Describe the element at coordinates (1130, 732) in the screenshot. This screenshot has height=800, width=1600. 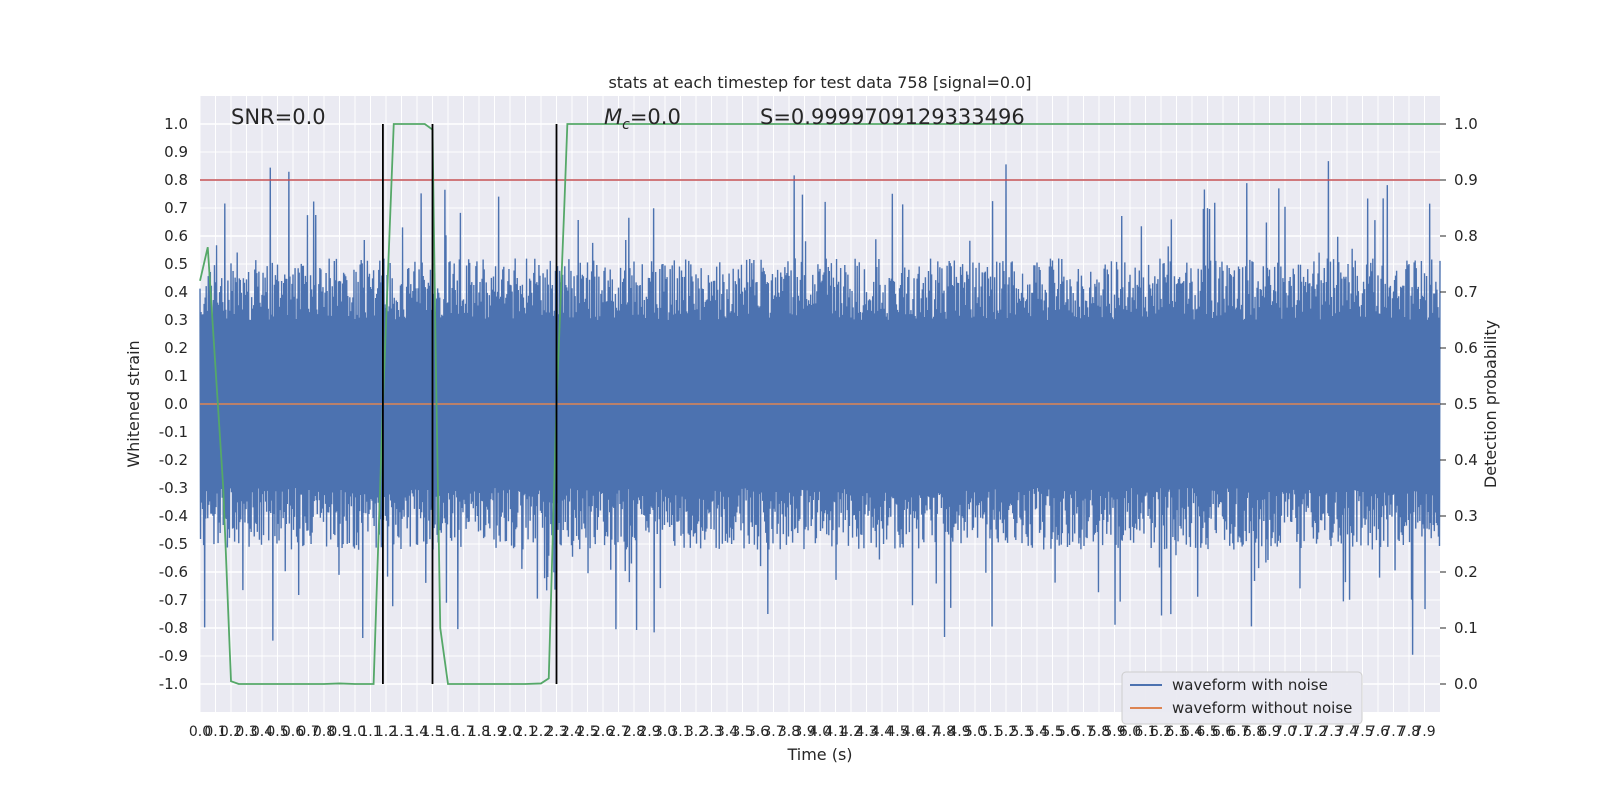
I see `x-tick-label: 6.0` at that location.